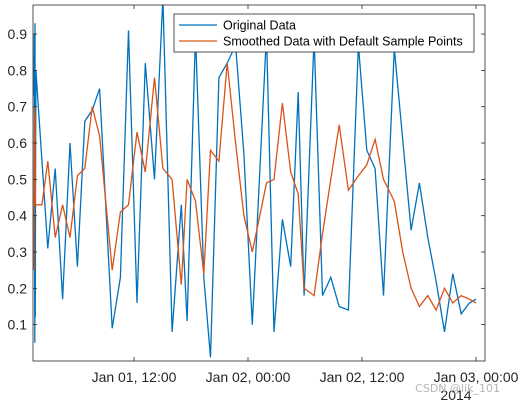 This screenshot has height=405, width=519. I want to click on x-tick-label: Jan 02, 00:00, so click(248, 377).